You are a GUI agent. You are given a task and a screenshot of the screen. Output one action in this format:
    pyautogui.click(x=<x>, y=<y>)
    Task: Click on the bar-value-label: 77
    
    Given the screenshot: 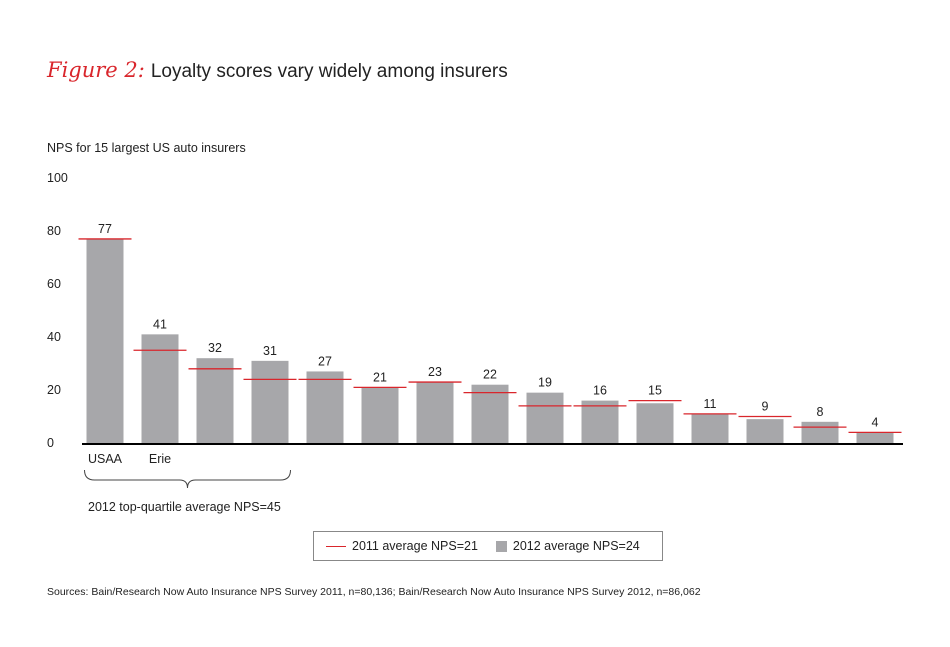 What is the action you would take?
    pyautogui.click(x=105, y=229)
    